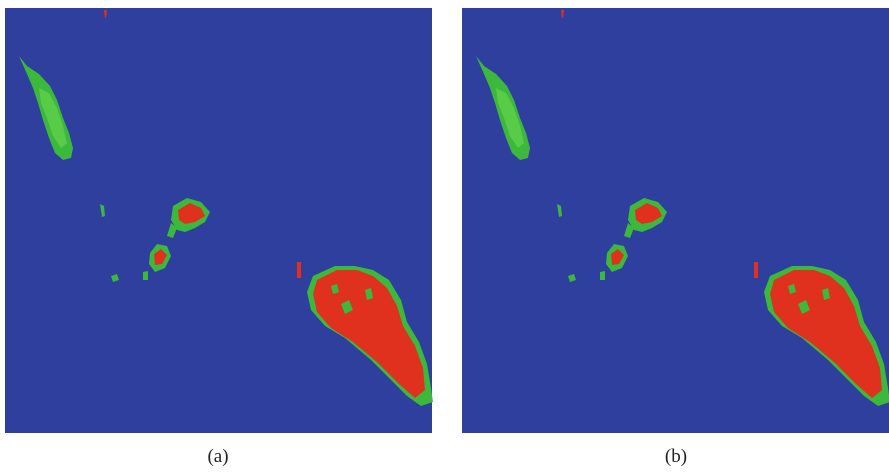 The width and height of the screenshot is (889, 473). Describe the element at coordinates (676, 456) in the screenshot. I see `caption: (b)` at that location.